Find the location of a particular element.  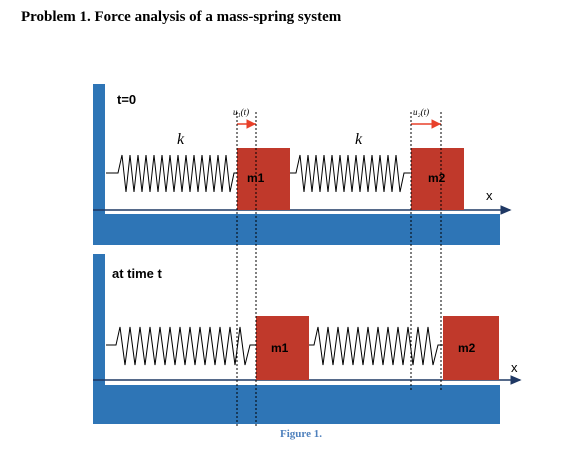

spring1-label-top: k is located at coordinates (181, 139).